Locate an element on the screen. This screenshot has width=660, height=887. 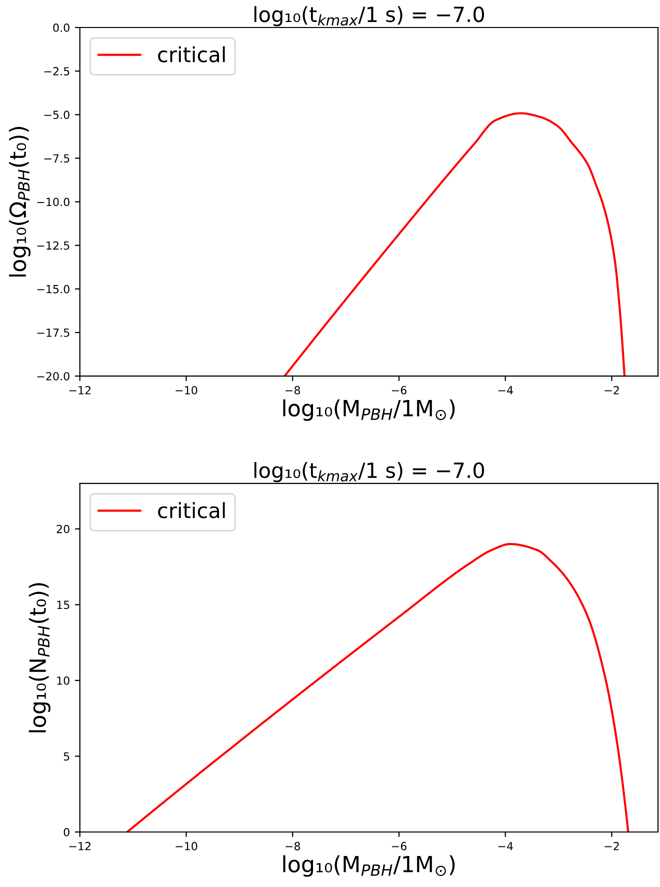
y-tick-label: −5.0 is located at coordinates (57, 115).